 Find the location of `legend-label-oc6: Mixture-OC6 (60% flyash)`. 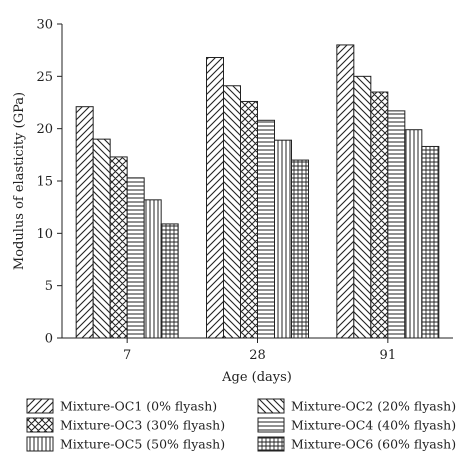

legend-label-oc6: Mixture-OC6 (60% flyash) is located at coordinates (373, 444).